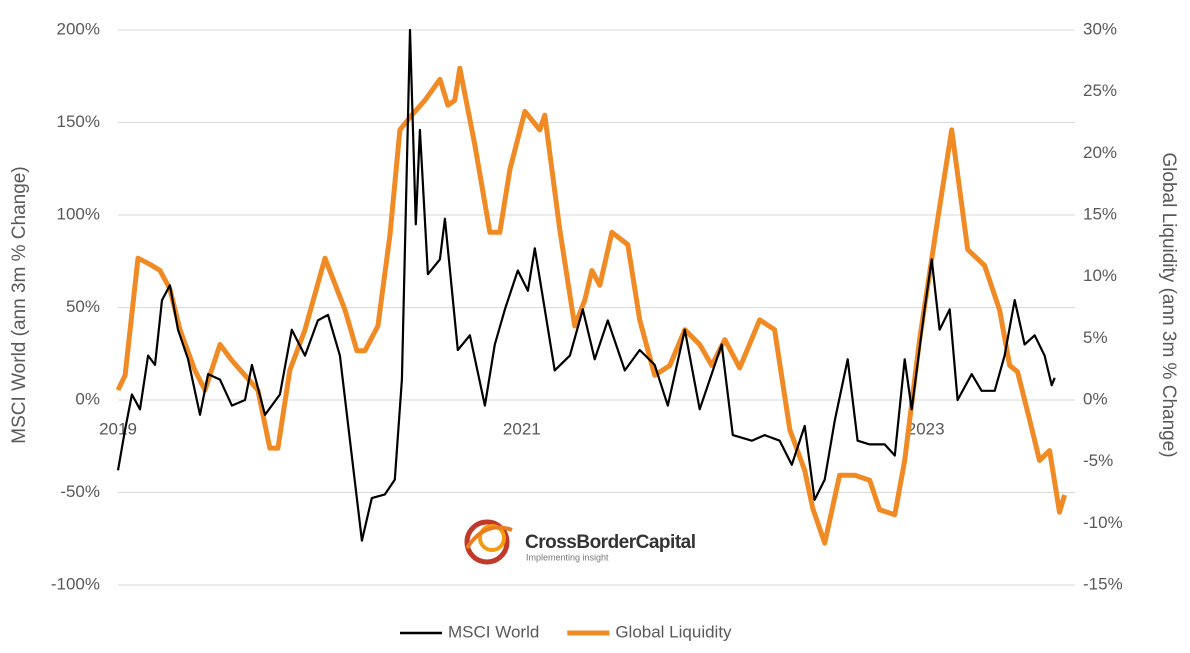  Describe the element at coordinates (673, 631) in the screenshot. I see `legend-label: Global Liquidity` at that location.